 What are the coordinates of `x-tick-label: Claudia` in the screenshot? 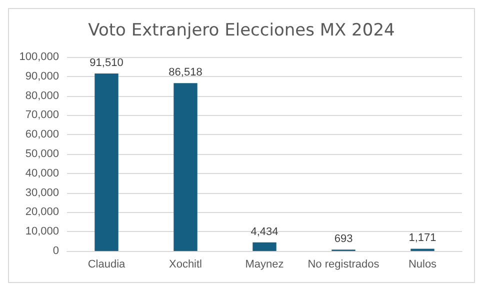 It's located at (107, 264).